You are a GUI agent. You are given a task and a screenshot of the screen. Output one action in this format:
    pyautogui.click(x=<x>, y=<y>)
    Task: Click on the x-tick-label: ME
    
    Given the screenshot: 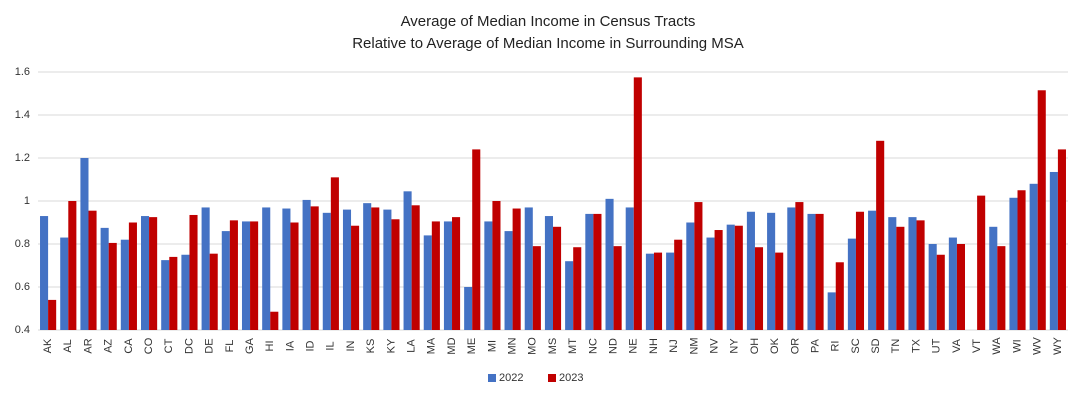 What is the action you would take?
    pyautogui.click(x=472, y=346)
    